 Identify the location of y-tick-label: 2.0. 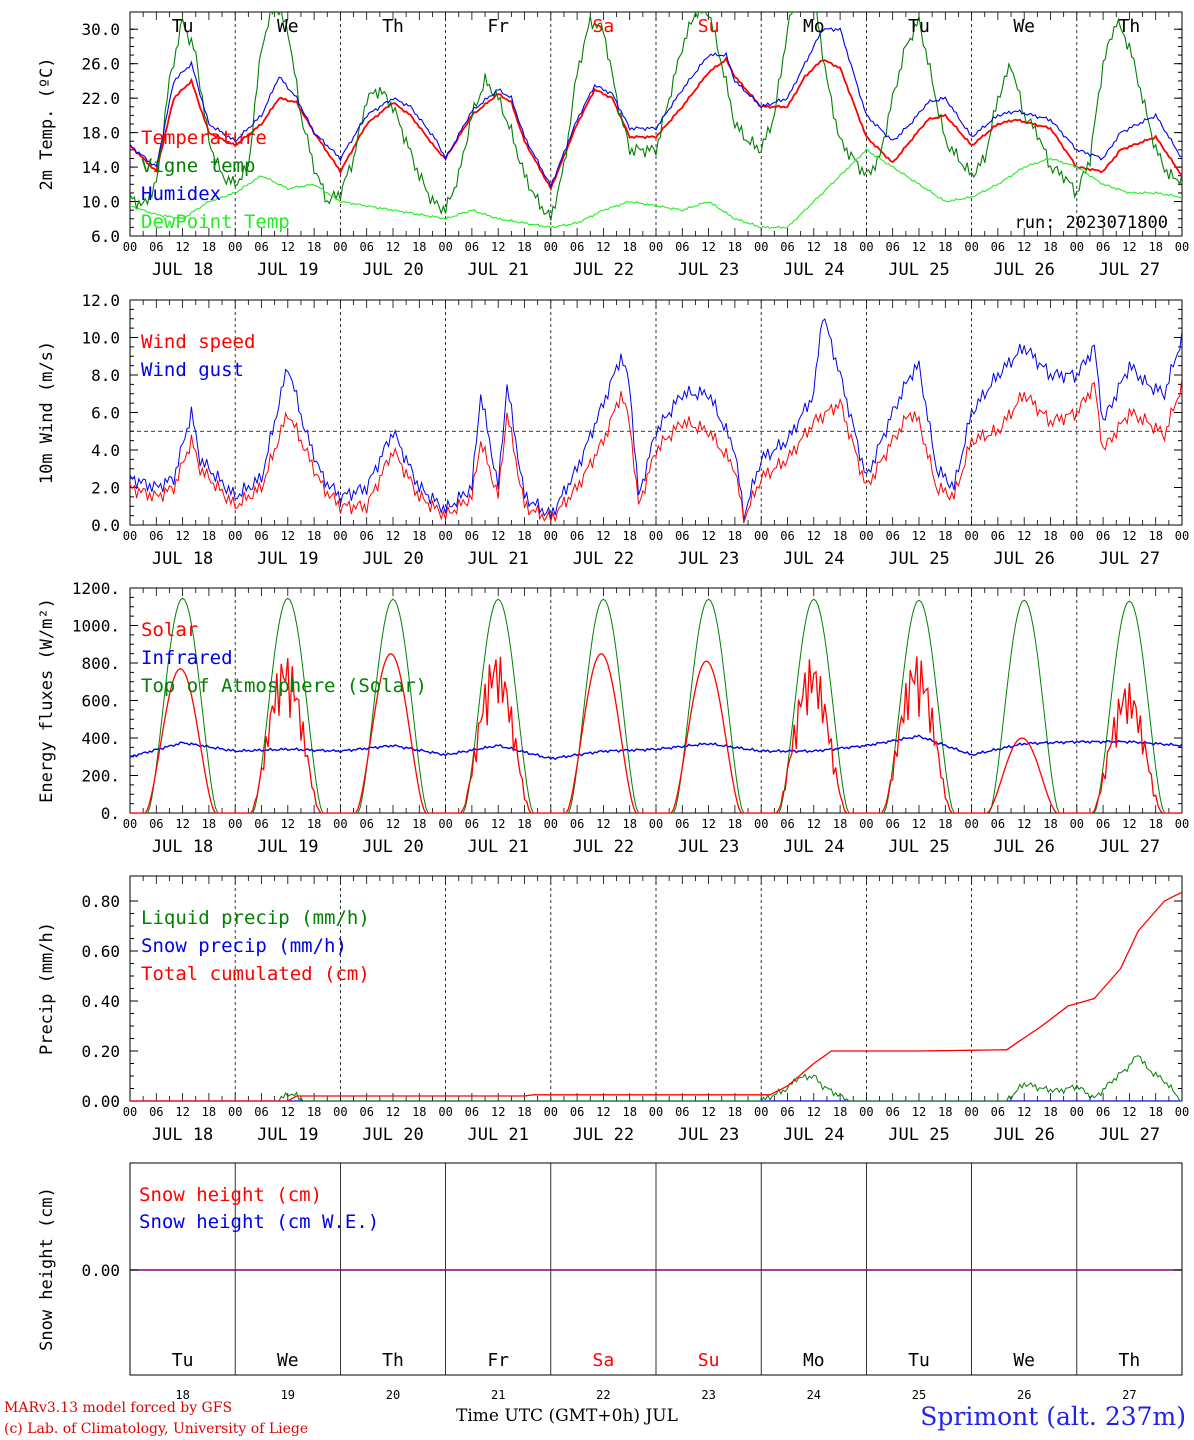
(105, 488).